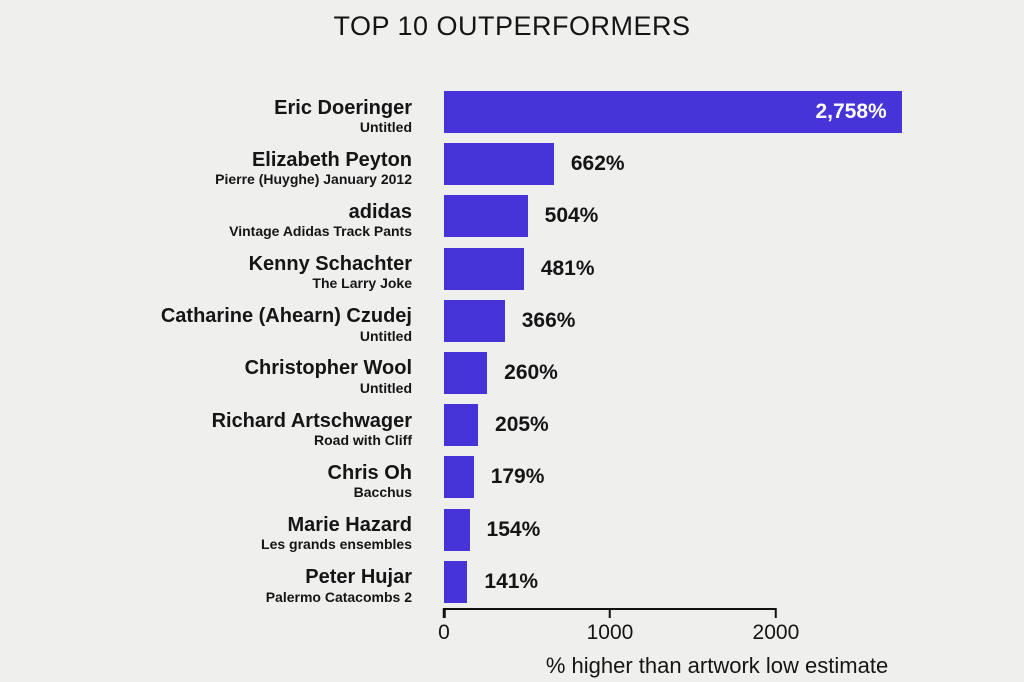 The image size is (1024, 682). What do you see at coordinates (717, 530) in the screenshot?
I see `bar-cell: 154%` at bounding box center [717, 530].